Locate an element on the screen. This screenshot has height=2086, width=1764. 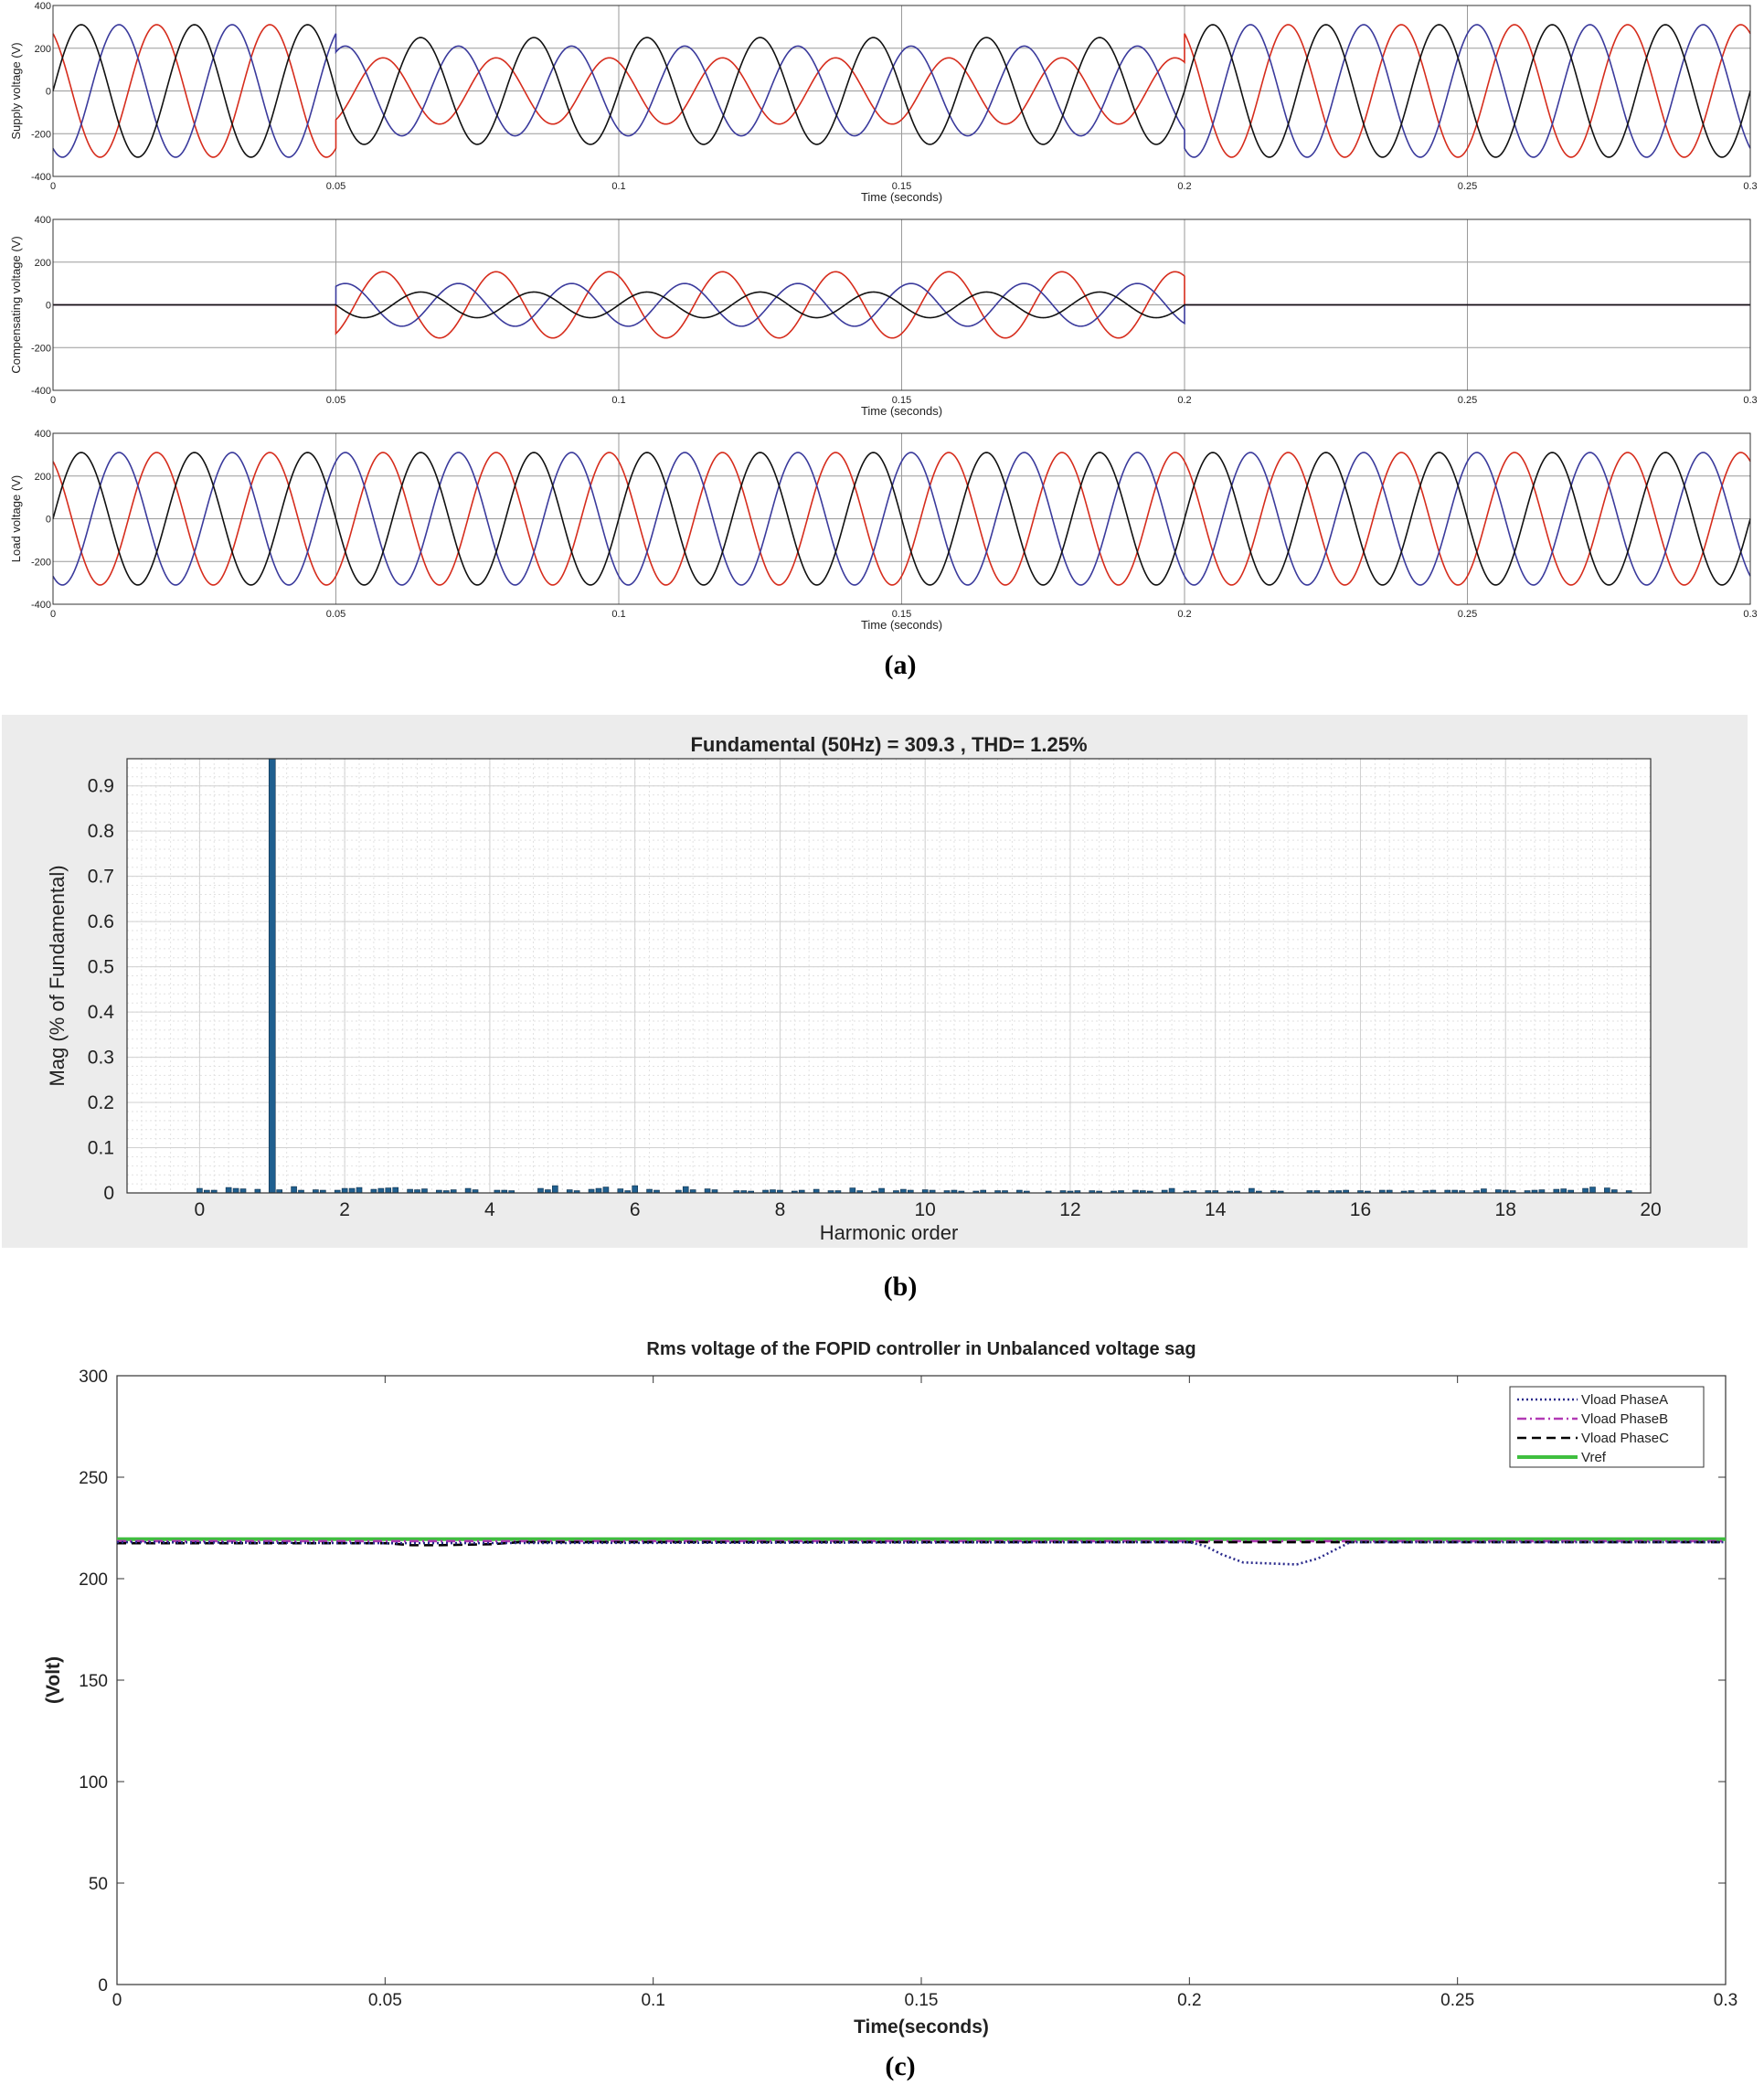
legend-label: Vload PhaseB is located at coordinates (1624, 1419).